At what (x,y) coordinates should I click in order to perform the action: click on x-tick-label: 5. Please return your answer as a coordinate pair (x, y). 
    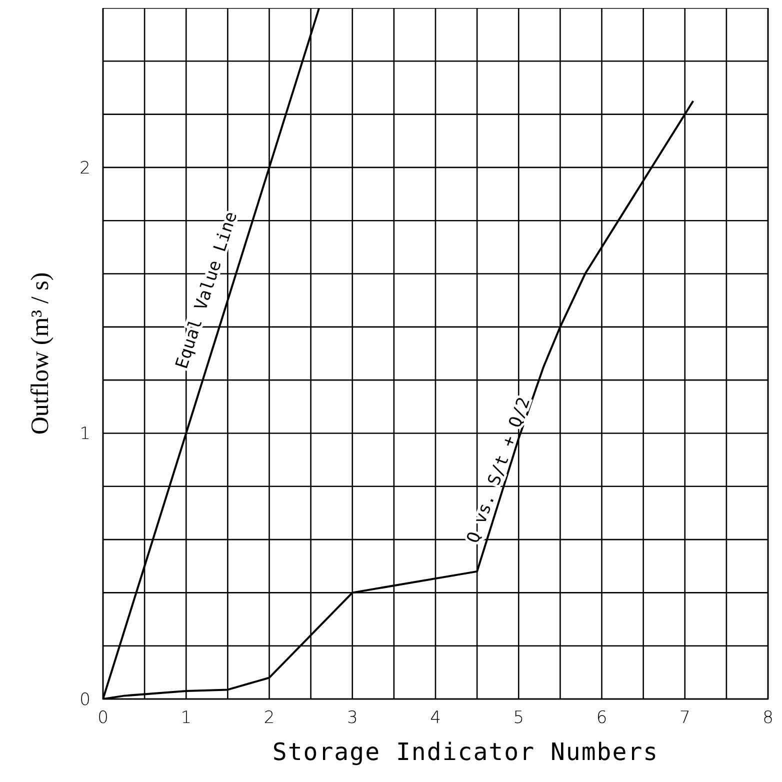
    Looking at the image, I should click on (518, 718).